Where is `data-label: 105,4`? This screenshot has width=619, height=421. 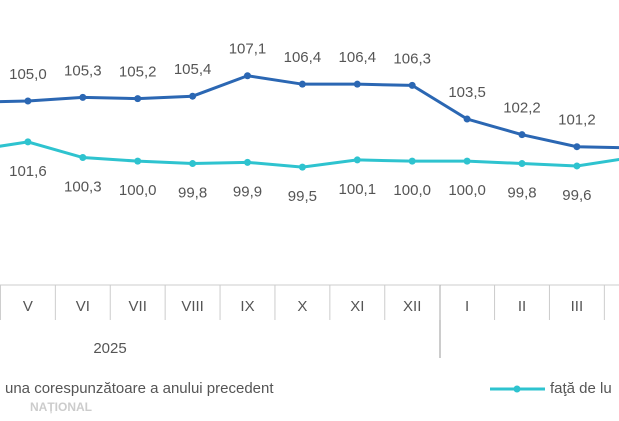 data-label: 105,4 is located at coordinates (193, 69).